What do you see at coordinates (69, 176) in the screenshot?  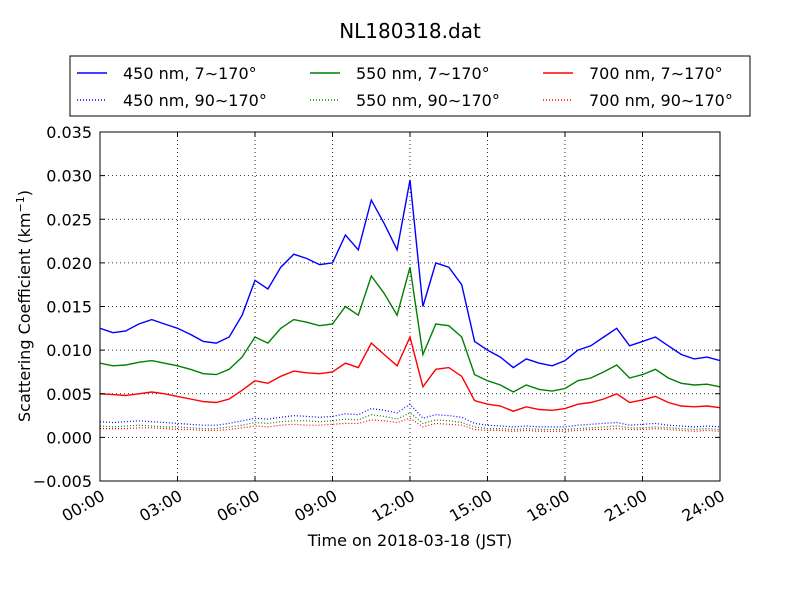 I see `y-tick-label: 0.030` at bounding box center [69, 176].